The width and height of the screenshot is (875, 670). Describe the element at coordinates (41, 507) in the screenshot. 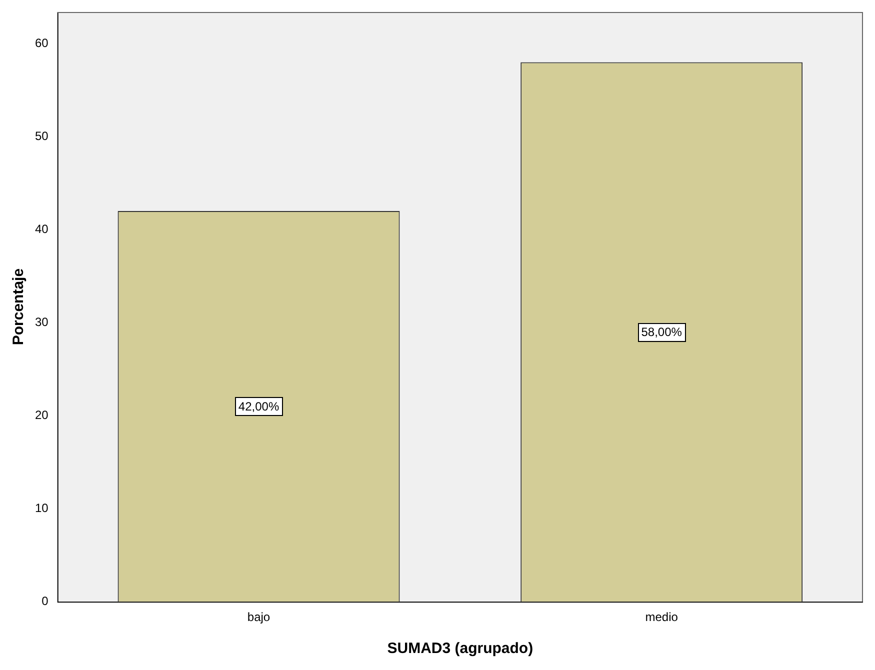

I see `y-tick-label: 10` at that location.